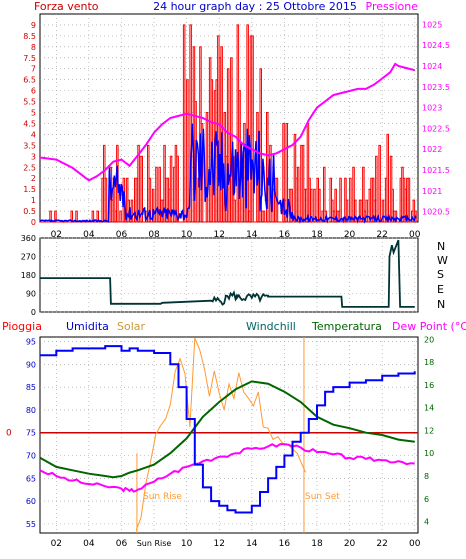 Image resolution: width=466 pixels, height=559 pixels. Describe the element at coordinates (218, 235) in the screenshot. I see `p1-x-tick-label: 12` at that location.